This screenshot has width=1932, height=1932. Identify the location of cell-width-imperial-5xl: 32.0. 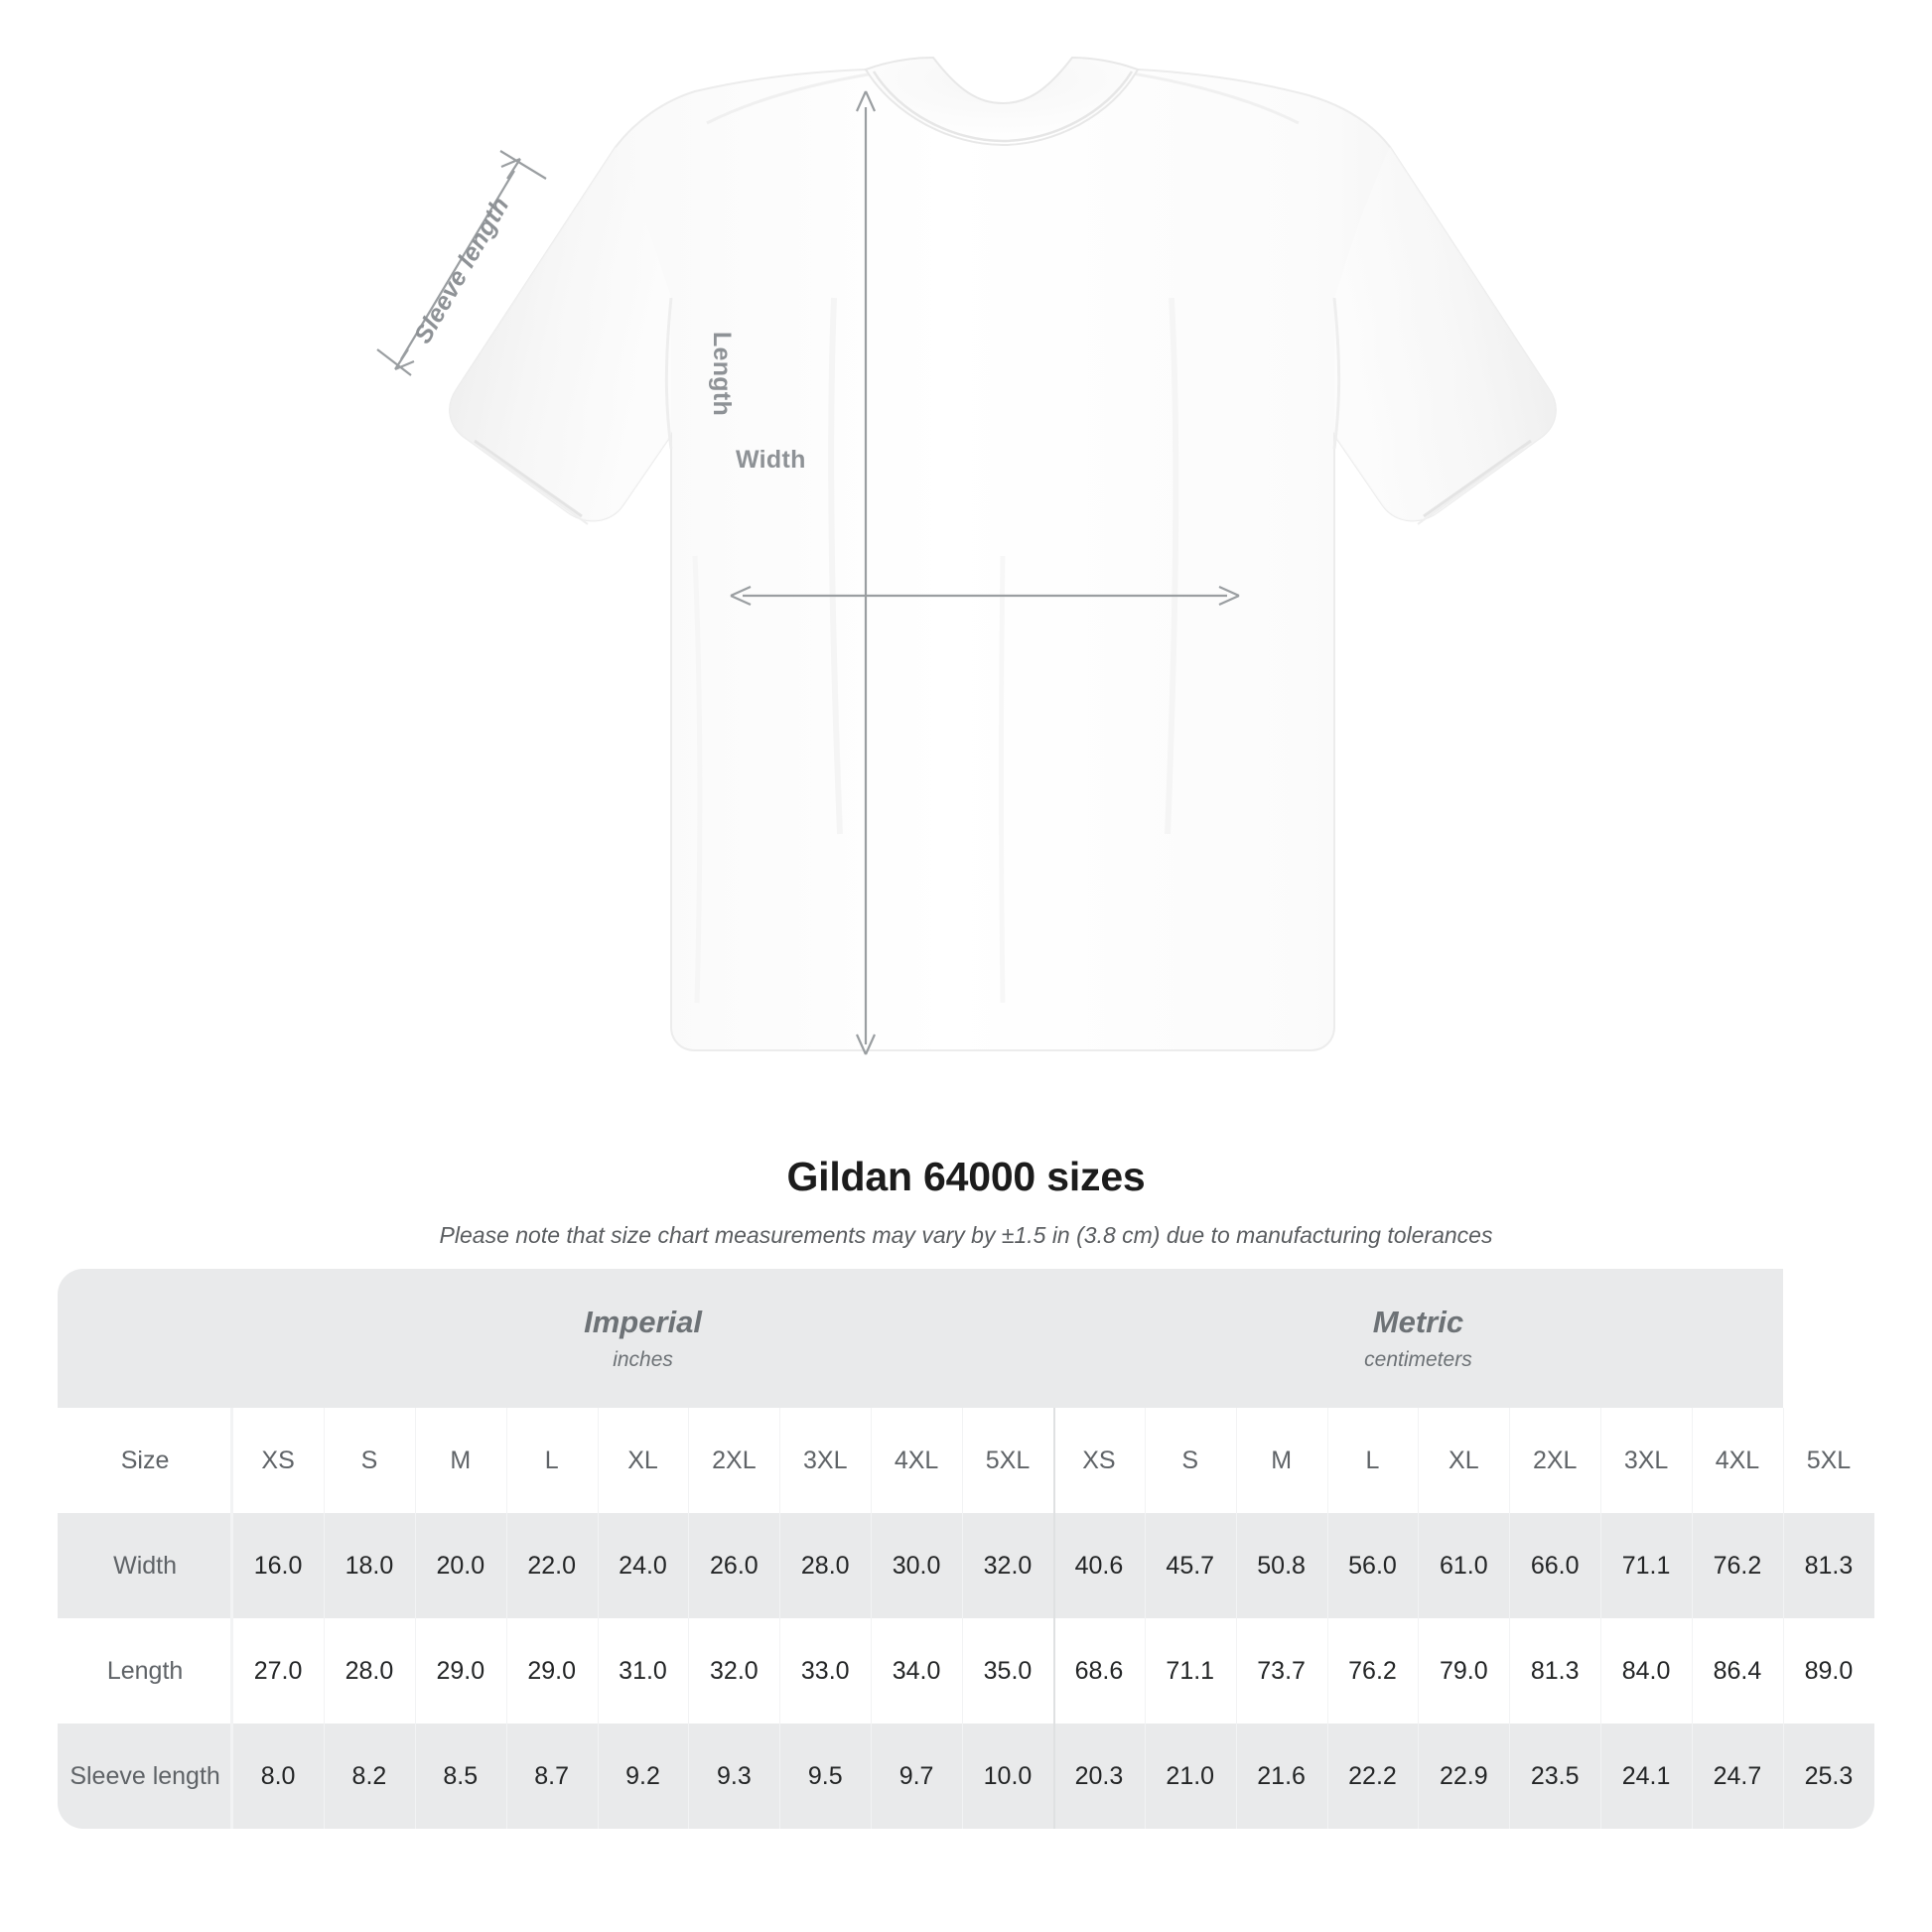
(1008, 1565).